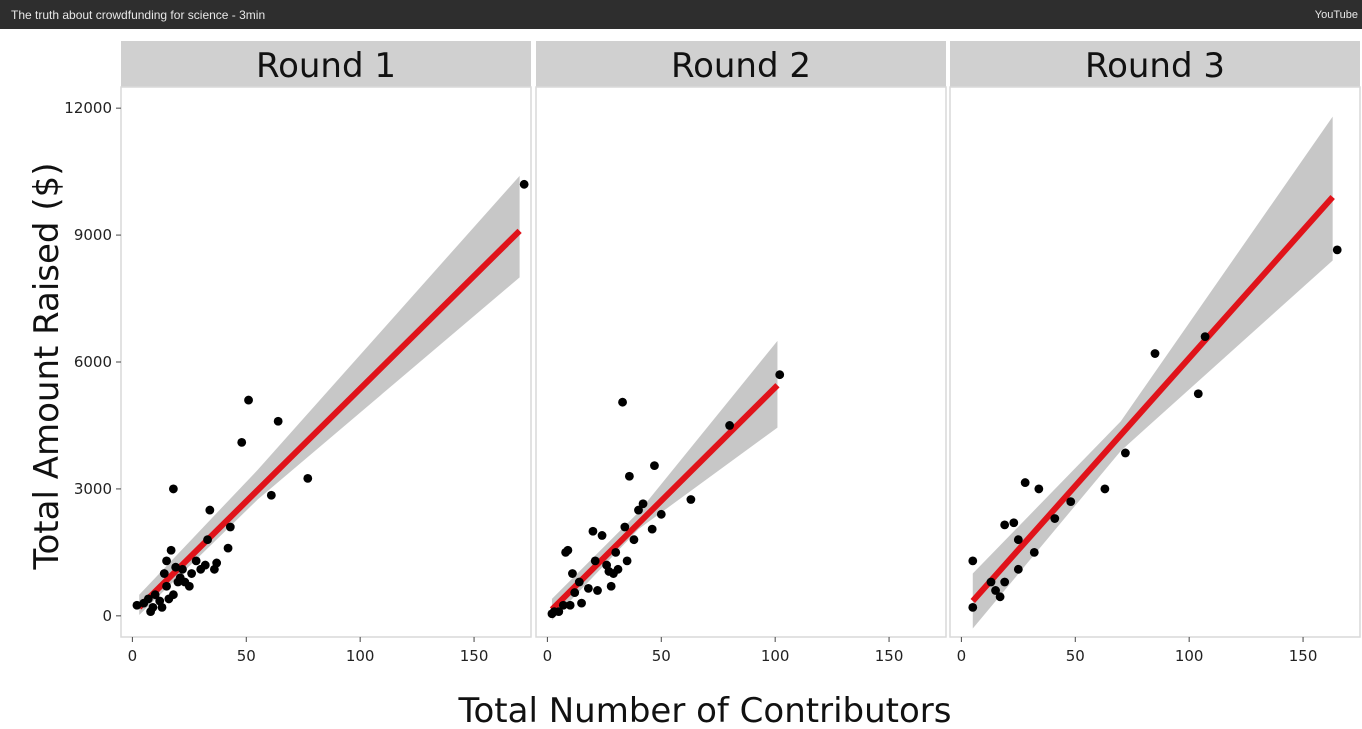  What do you see at coordinates (47, 367) in the screenshot?
I see `y-axis-title: Total Amount Raised ($)` at bounding box center [47, 367].